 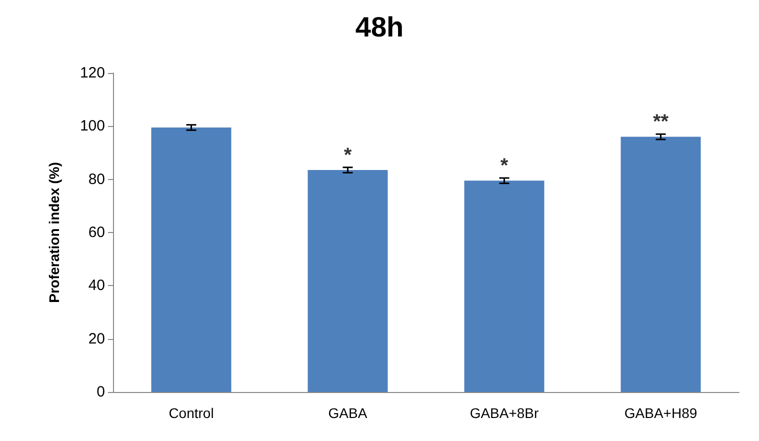 I want to click on y-tick-label: 60, so click(x=96, y=232).